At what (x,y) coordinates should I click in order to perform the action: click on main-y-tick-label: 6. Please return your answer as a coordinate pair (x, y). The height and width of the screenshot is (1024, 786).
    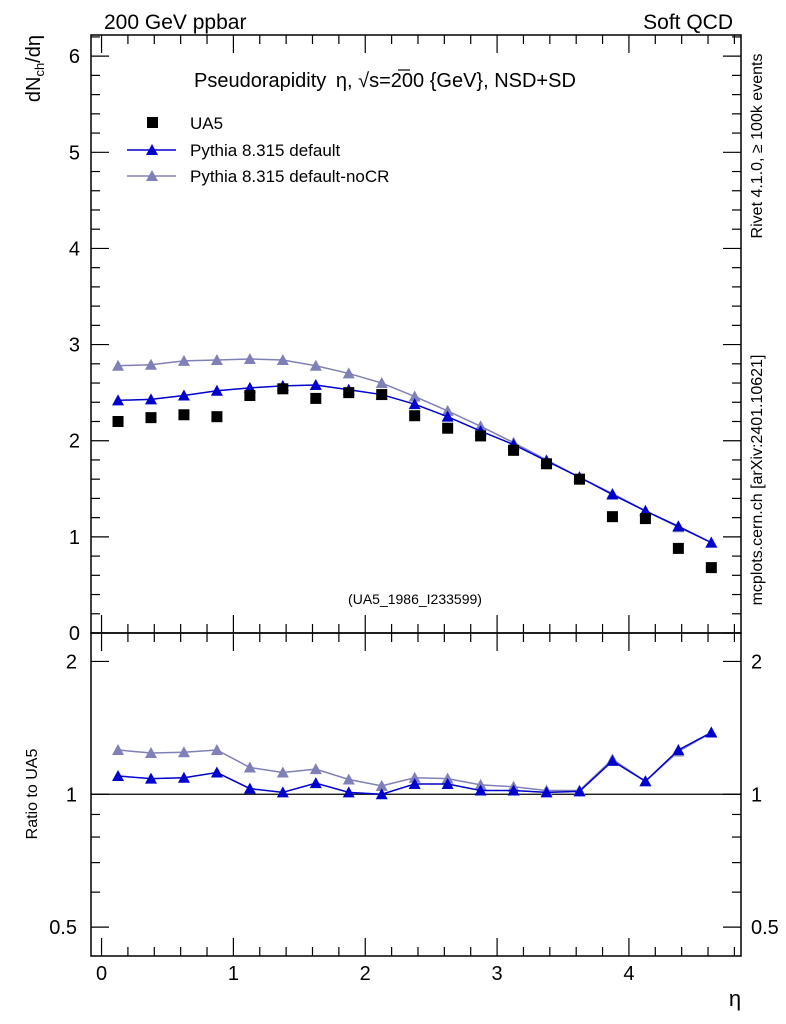
    Looking at the image, I should click on (74, 57).